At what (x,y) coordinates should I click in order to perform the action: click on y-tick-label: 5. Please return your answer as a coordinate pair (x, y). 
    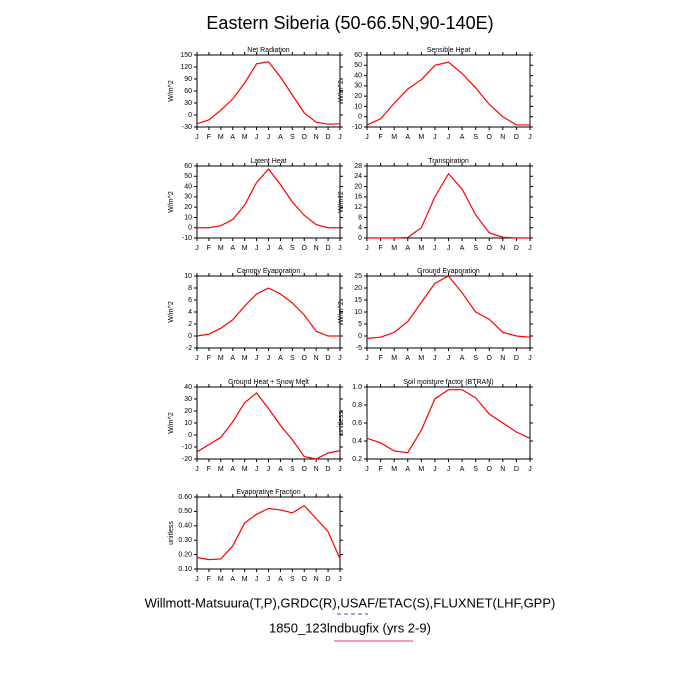
    Looking at the image, I should click on (360, 324).